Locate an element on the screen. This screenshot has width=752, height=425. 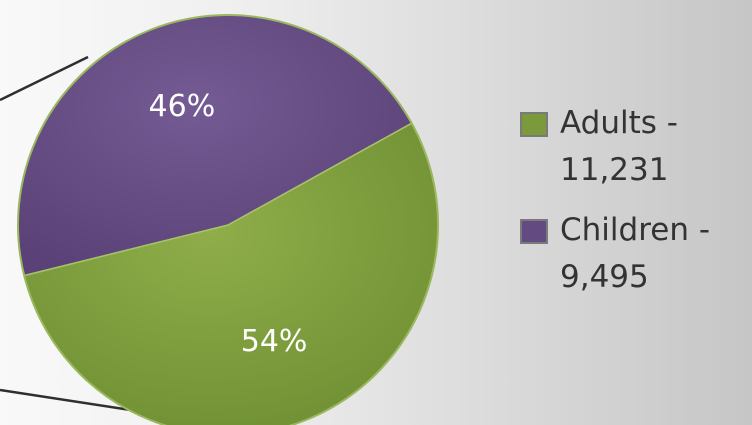
callout-line-top is located at coordinates (44, 78).